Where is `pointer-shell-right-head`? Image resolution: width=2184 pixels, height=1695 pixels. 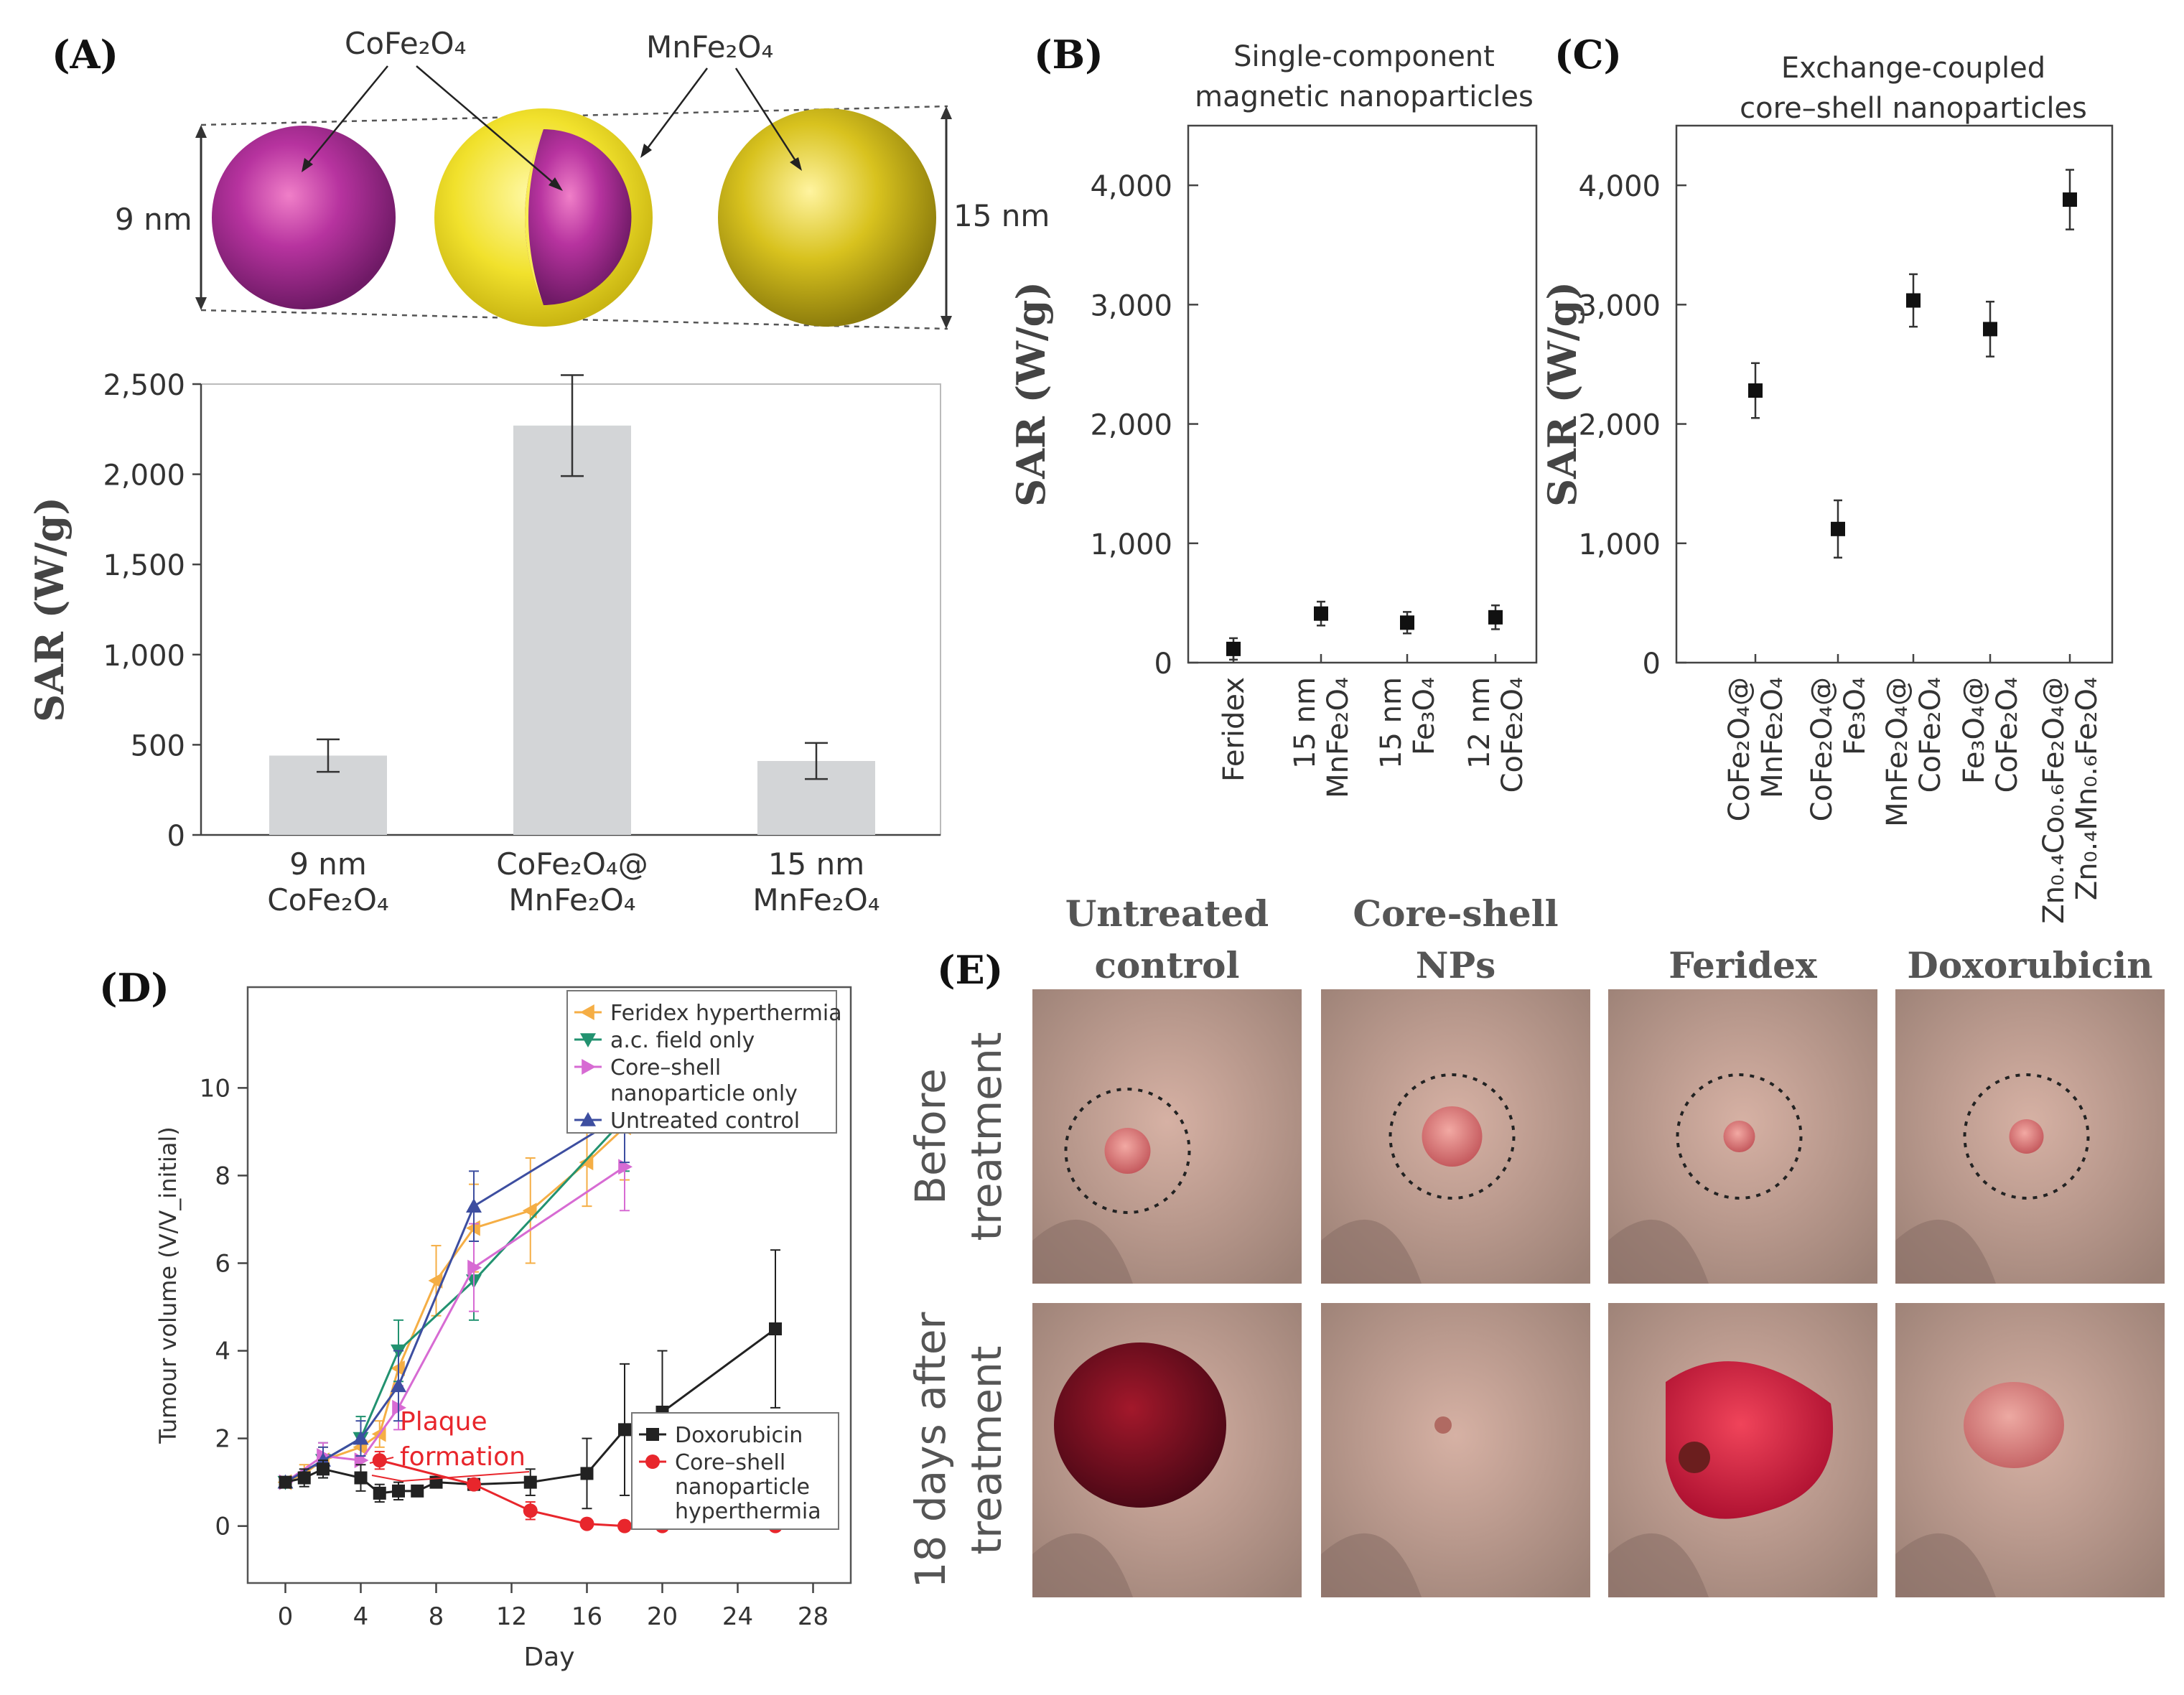 pointer-shell-right-head is located at coordinates (796, 164).